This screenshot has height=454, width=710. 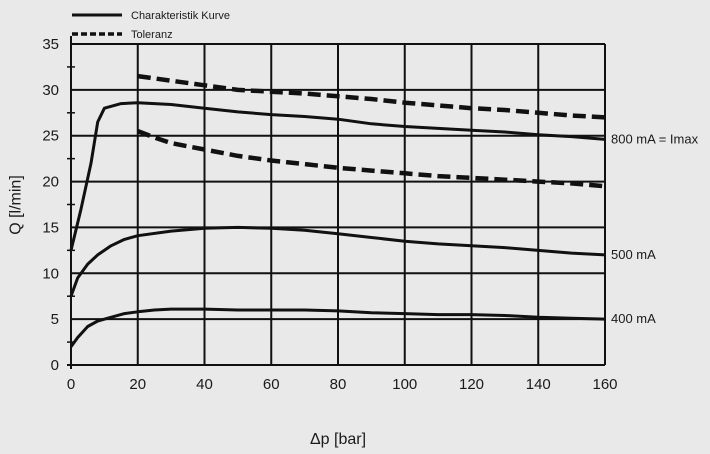 I want to click on legend-dashed-label: Toleranz, so click(x=152, y=35).